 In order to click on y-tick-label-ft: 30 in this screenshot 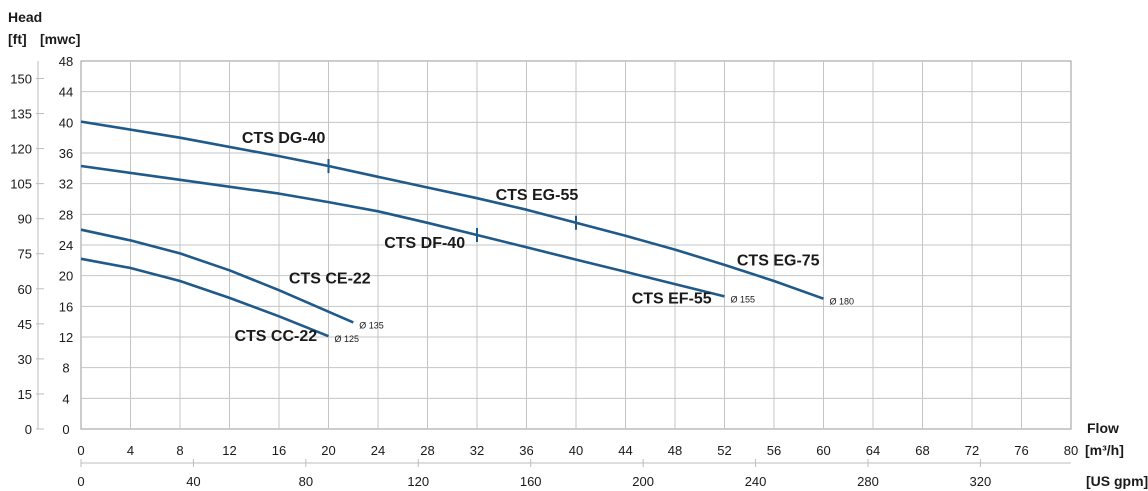, I will do `click(25, 359)`.